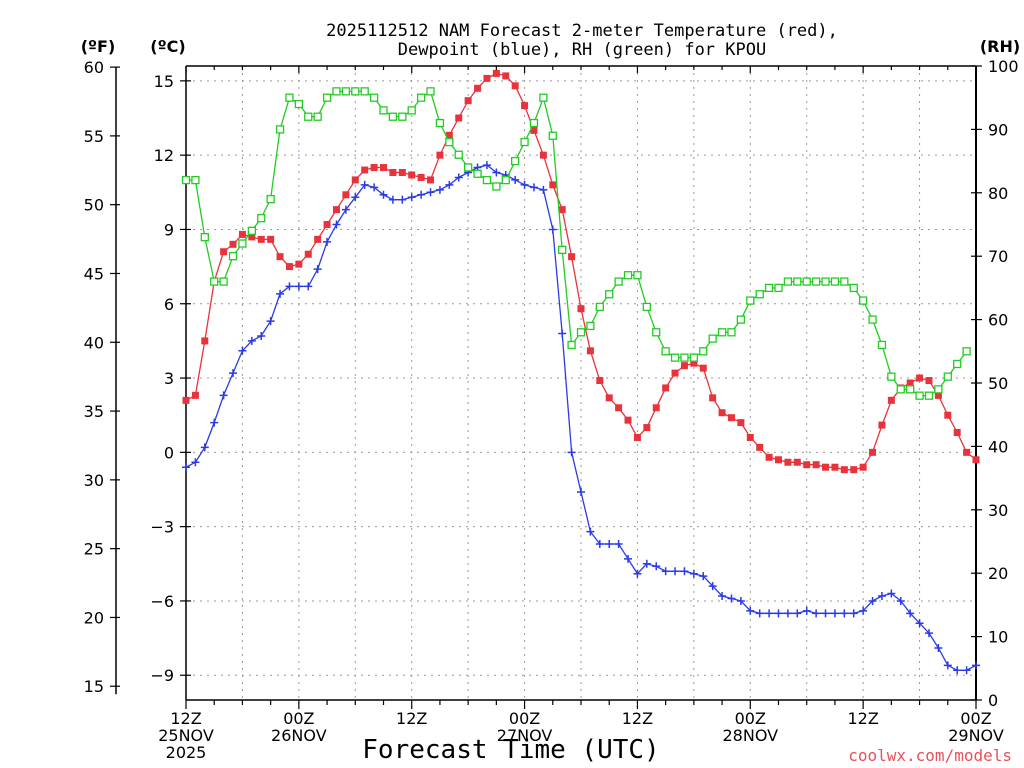  Describe the element at coordinates (162, 601) in the screenshot. I see `celsius-tick-label: −6` at that location.